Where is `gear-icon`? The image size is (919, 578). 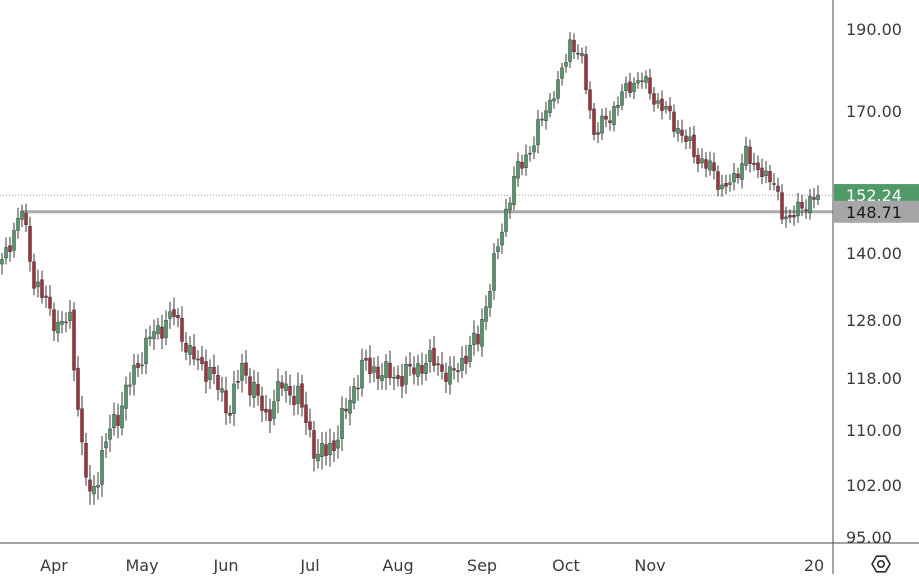 gear-icon is located at coordinates (881, 564).